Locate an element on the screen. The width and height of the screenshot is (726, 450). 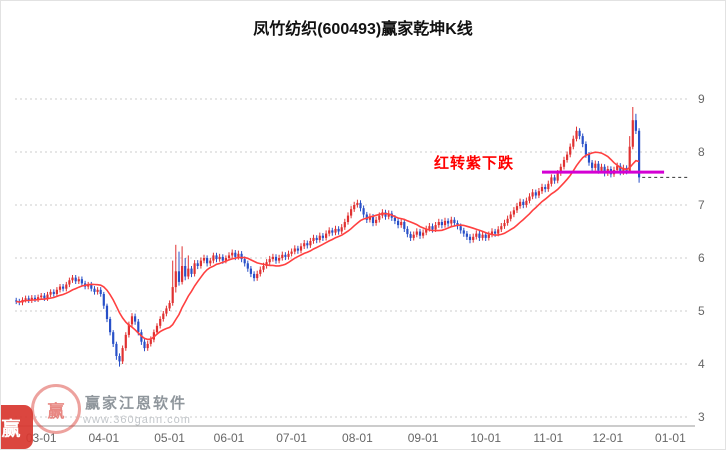
svg-text: 06-01 is located at coordinates (229, 438).